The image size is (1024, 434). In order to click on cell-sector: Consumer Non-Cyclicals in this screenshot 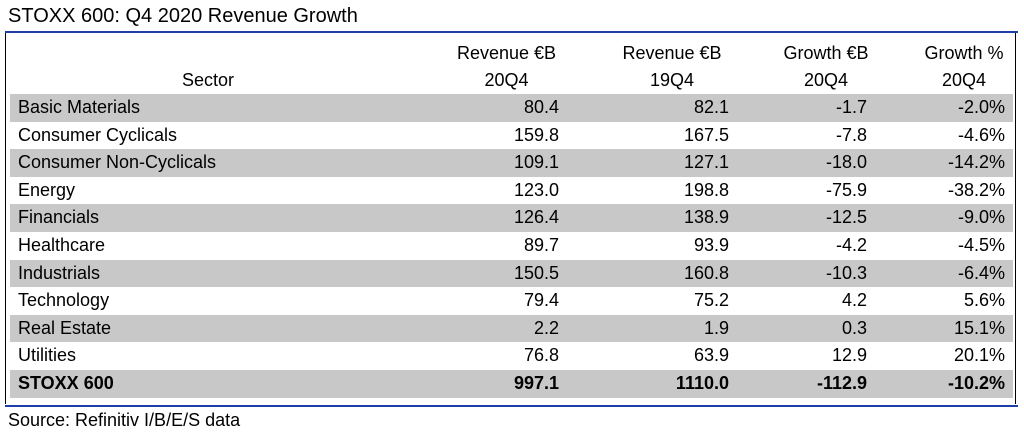, I will do `click(208, 163)`.